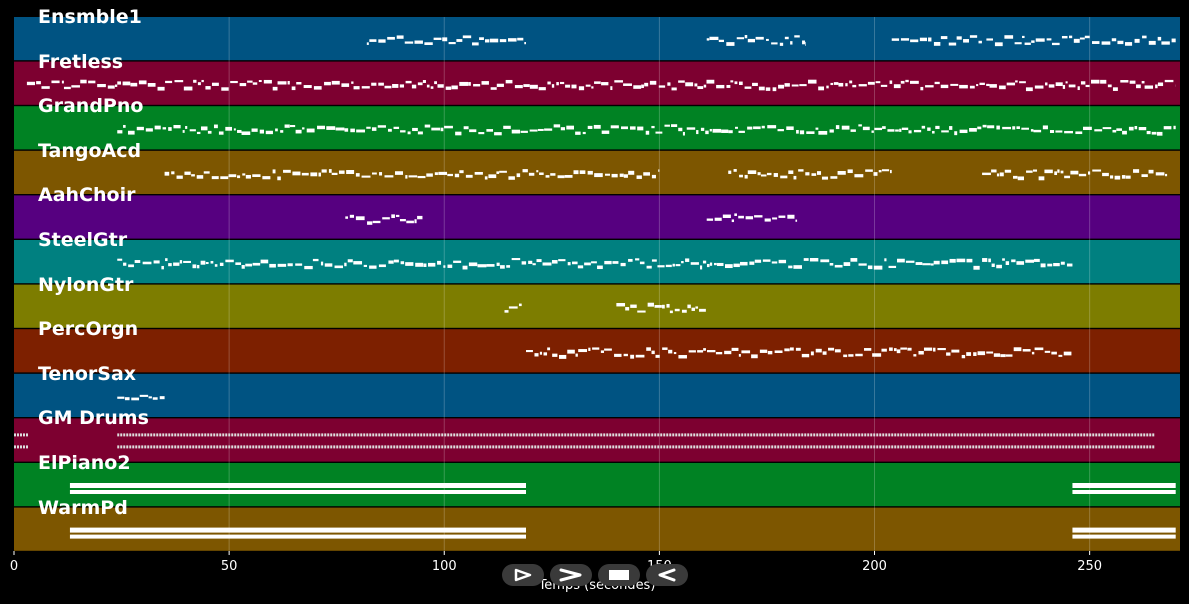 The width and height of the screenshot is (1189, 604). Describe the element at coordinates (636, 441) in the screenshot. I see `drum-notes` at that location.